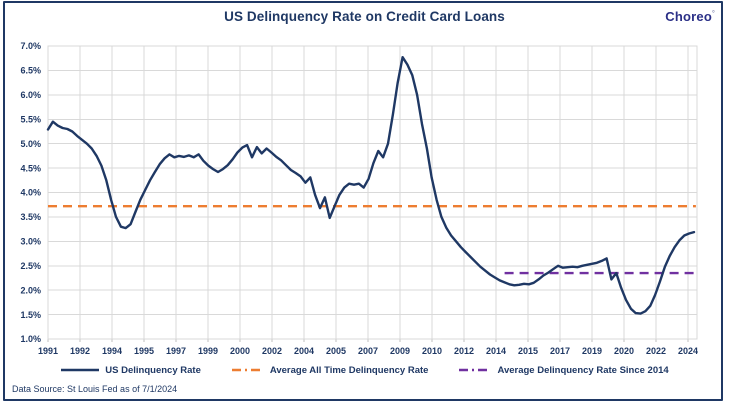 This screenshot has height=410, width=729. I want to click on x-tick-label: 2024, so click(688, 351).